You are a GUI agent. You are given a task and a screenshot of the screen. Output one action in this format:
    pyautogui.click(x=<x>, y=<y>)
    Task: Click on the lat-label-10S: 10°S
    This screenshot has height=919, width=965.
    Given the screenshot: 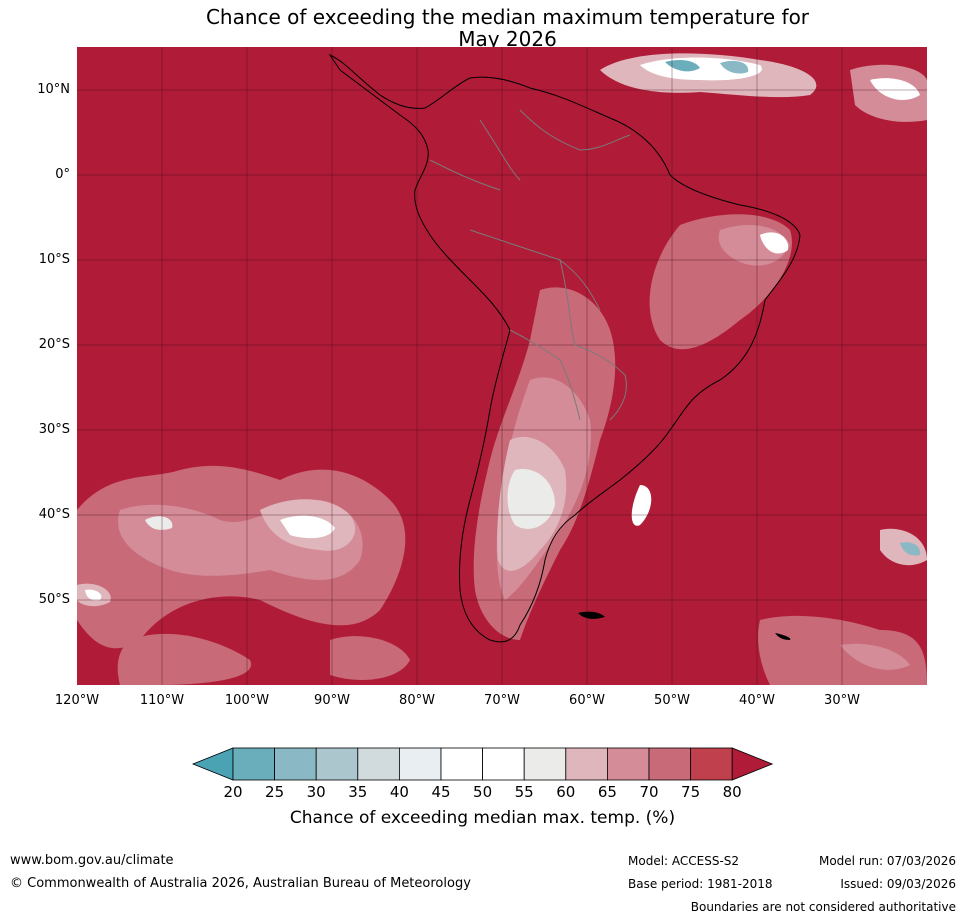 What is the action you would take?
    pyautogui.click(x=54, y=259)
    